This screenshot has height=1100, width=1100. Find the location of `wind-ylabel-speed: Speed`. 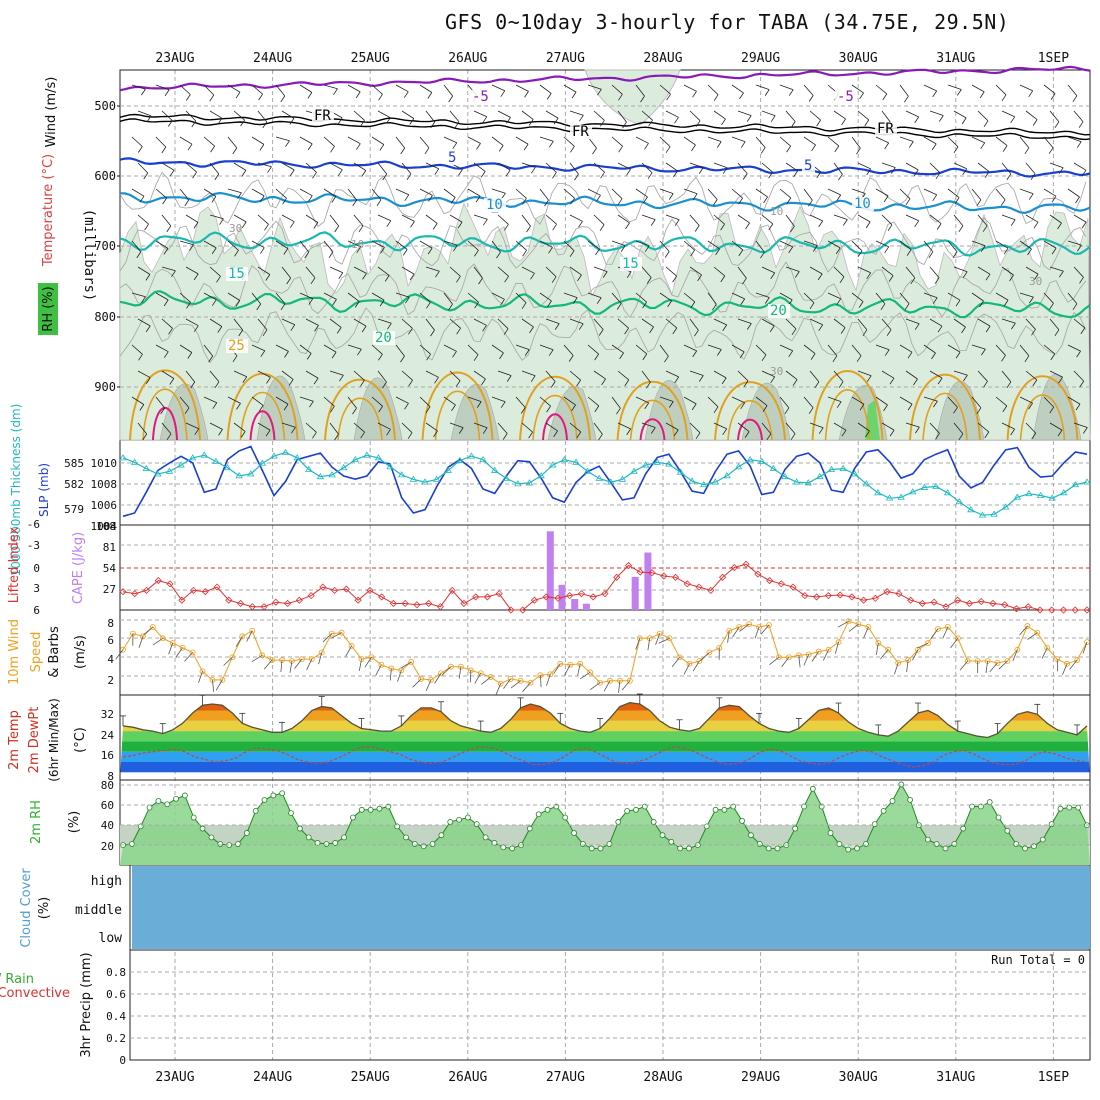

wind-ylabel-speed: Speed is located at coordinates (36, 652).